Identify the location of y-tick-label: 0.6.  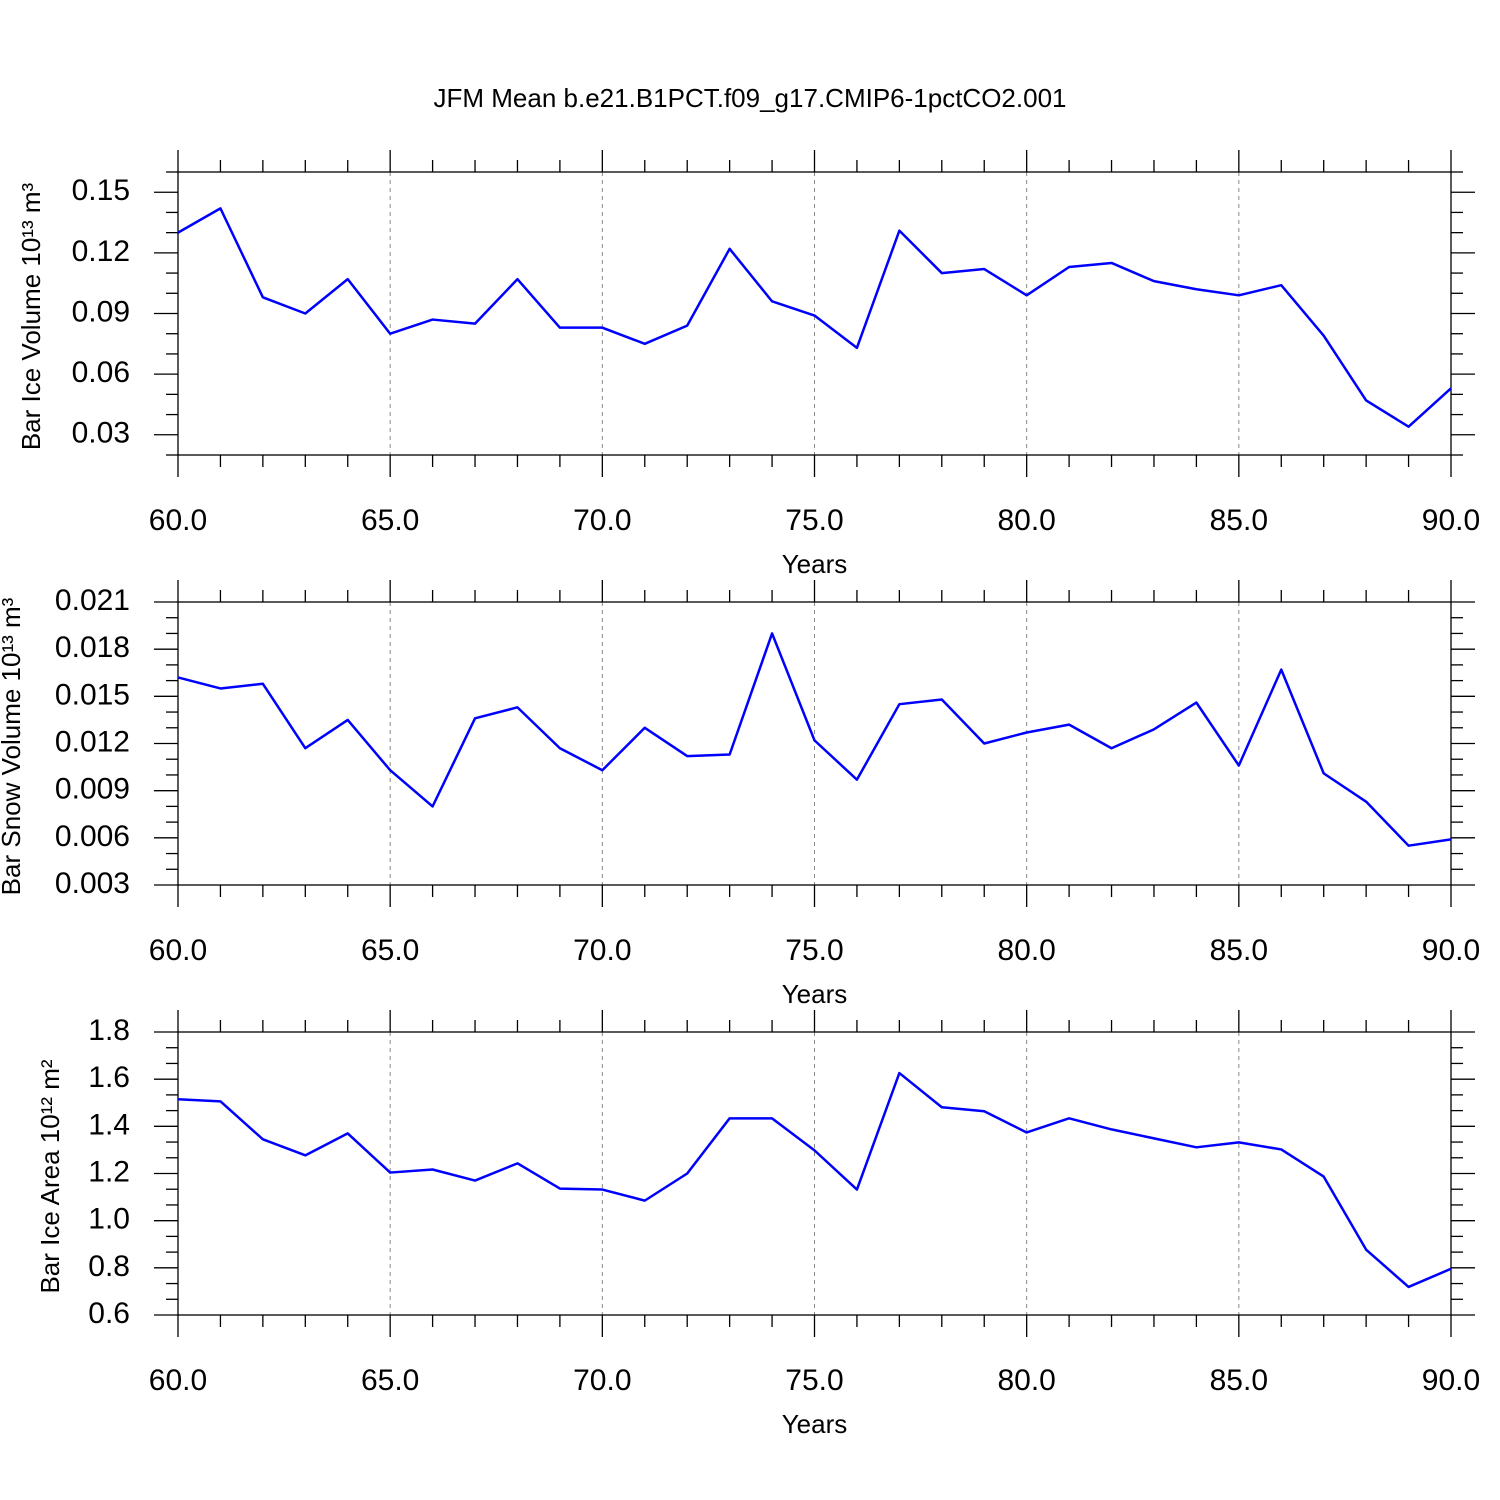
(109, 1313).